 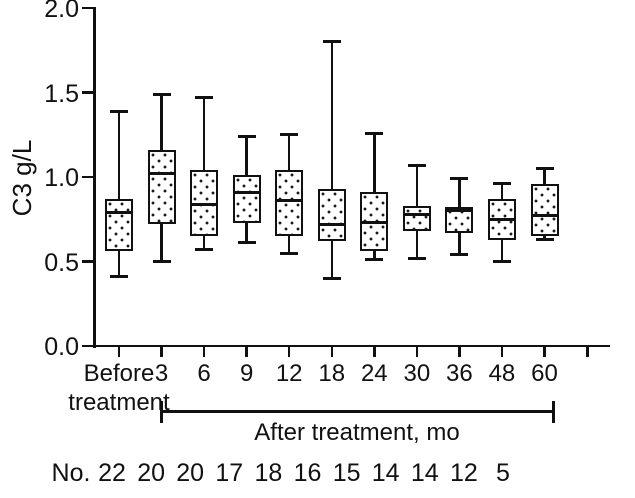 I want to click on x-label: 18, so click(x=332, y=373).